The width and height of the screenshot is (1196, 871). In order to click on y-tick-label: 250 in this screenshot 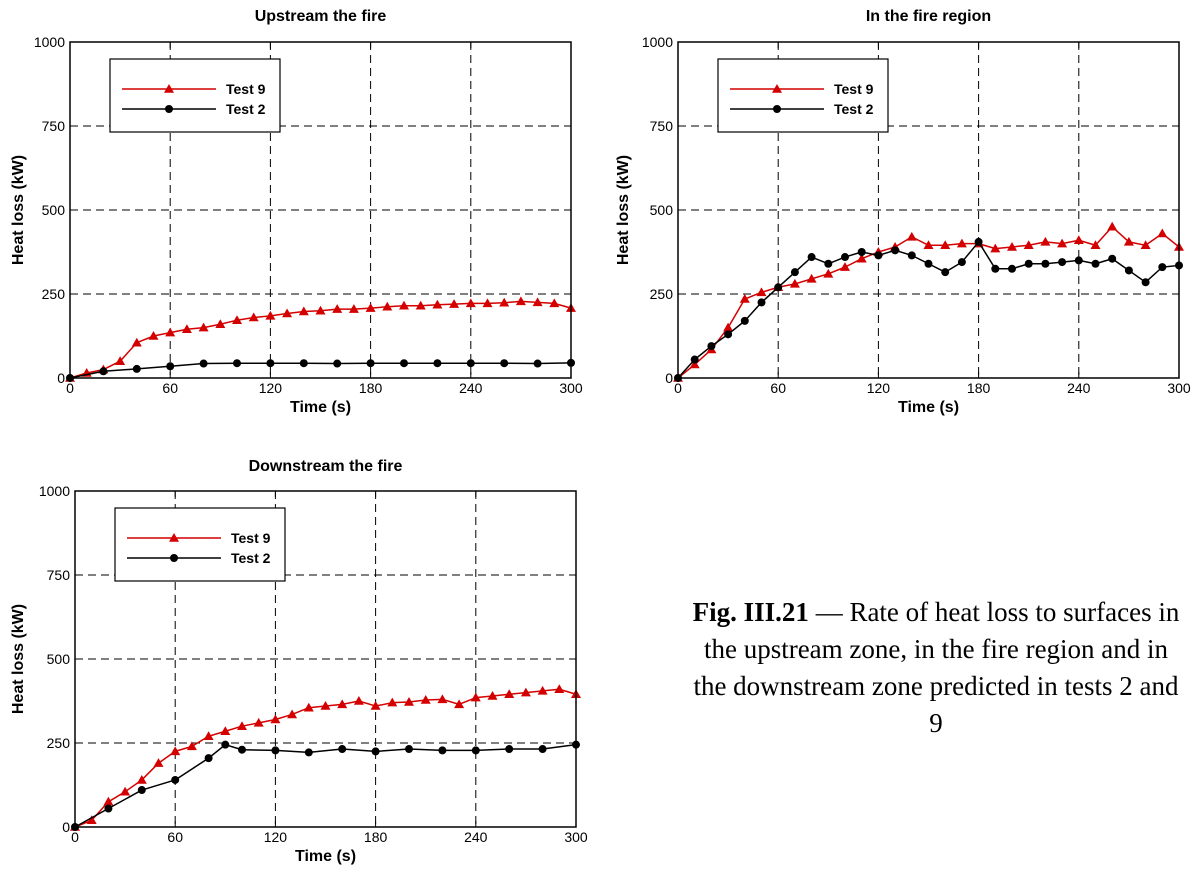, I will do `click(54, 294)`.